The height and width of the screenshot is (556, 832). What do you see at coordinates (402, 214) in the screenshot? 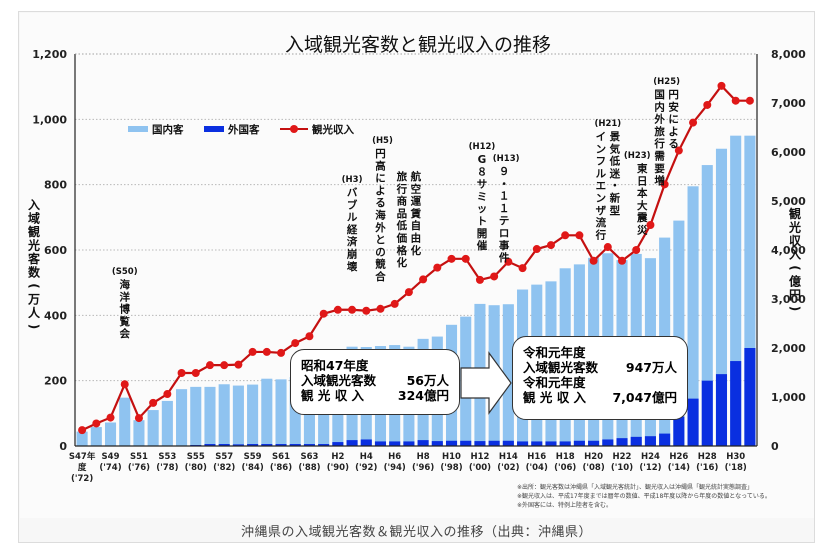
I see `annotation-char: 品` at bounding box center [402, 214].